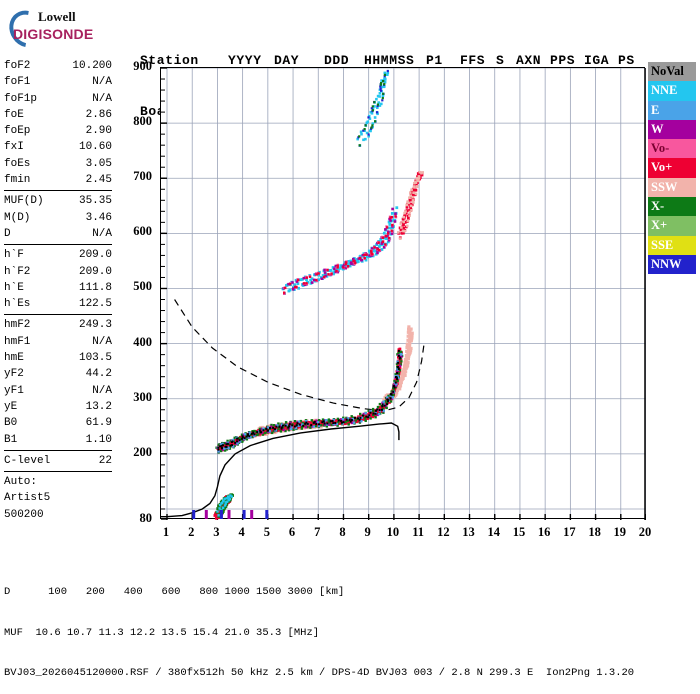 This screenshot has width=700, height=694. I want to click on param-row-clevel: C-level 22, so click(58, 461).